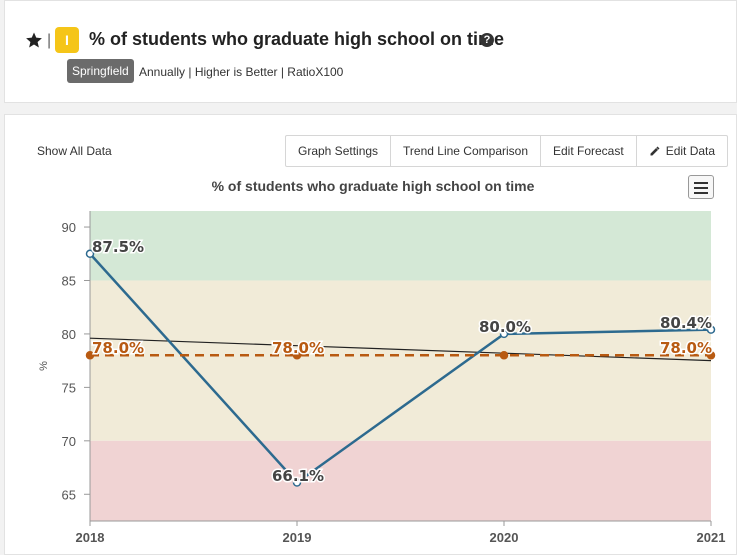 The height and width of the screenshot is (555, 737). I want to click on y-axis-label: %, so click(44, 366).